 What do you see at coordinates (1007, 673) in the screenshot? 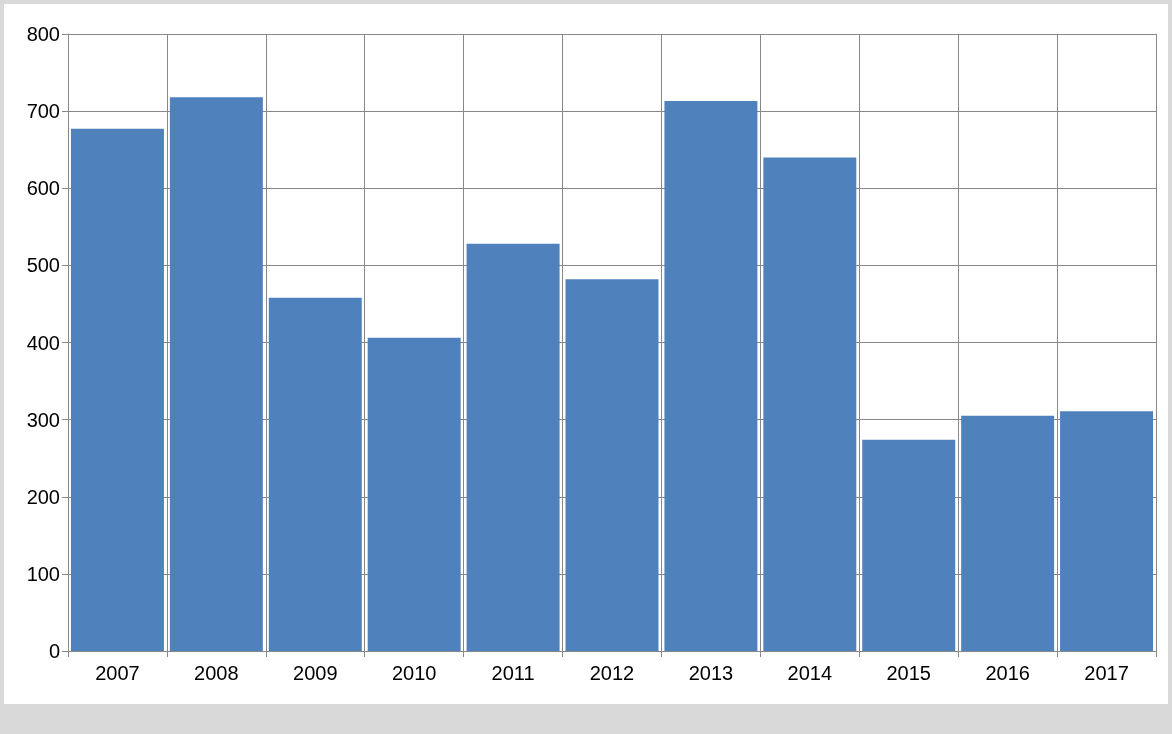
I see `x-tick-label: 2016` at bounding box center [1007, 673].